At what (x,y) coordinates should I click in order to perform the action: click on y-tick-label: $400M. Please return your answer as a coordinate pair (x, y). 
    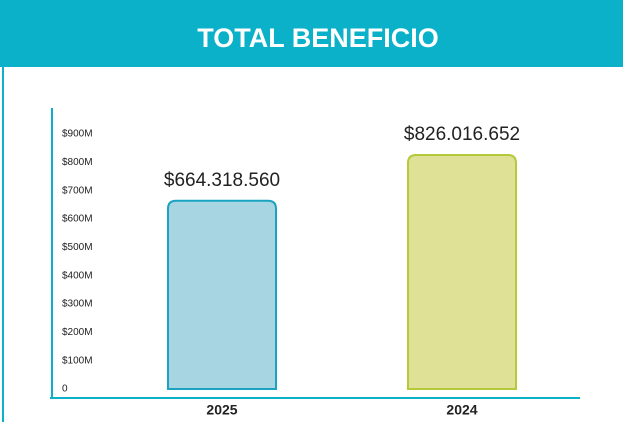
    Looking at the image, I should click on (77, 275).